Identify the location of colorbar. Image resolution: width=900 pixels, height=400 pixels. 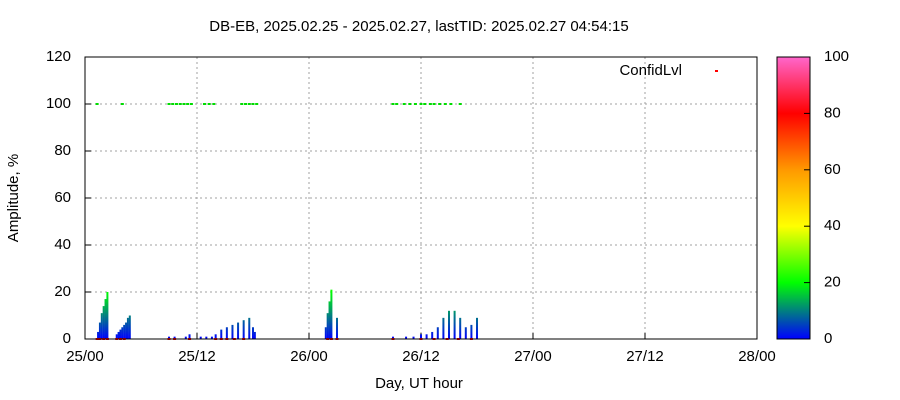
(793, 198).